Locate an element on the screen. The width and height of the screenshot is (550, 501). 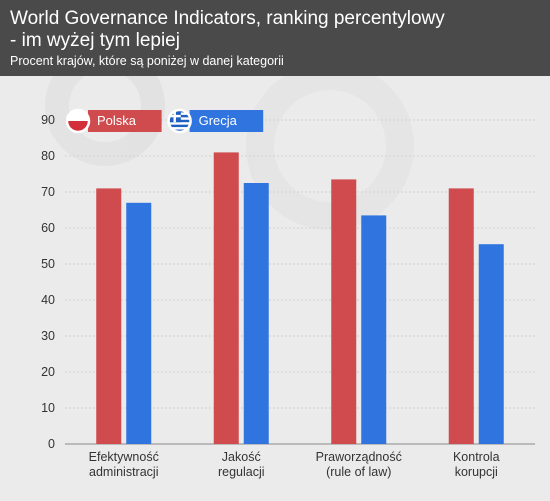
x-tick-label: Jakość regulacji is located at coordinates (241, 464).